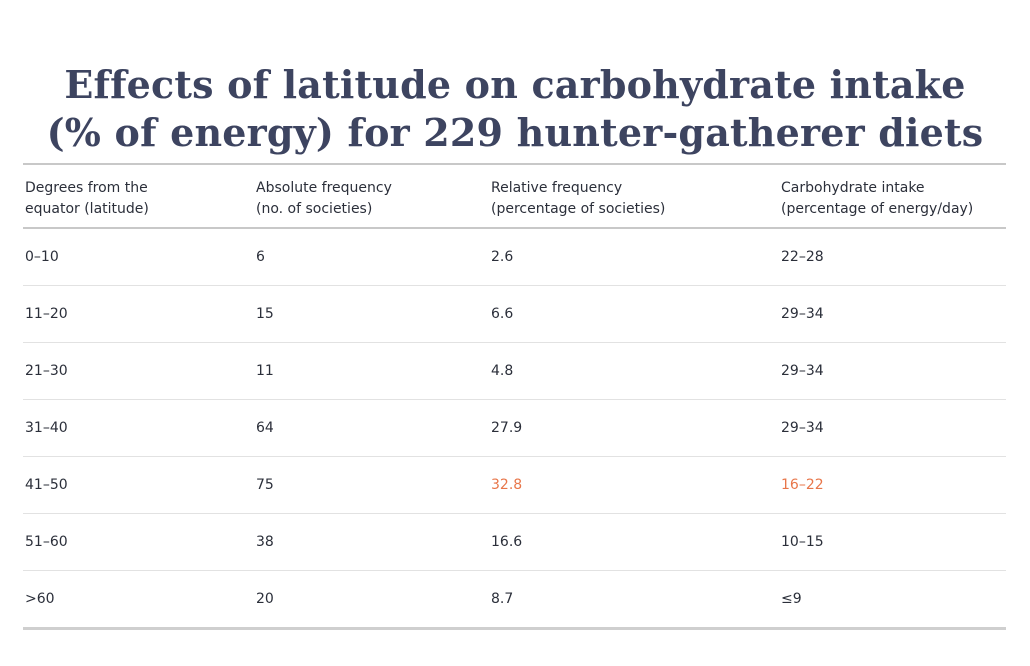 This screenshot has height=666, width=1030. What do you see at coordinates (265, 371) in the screenshot?
I see `absolute-frequency-cell: 11` at bounding box center [265, 371].